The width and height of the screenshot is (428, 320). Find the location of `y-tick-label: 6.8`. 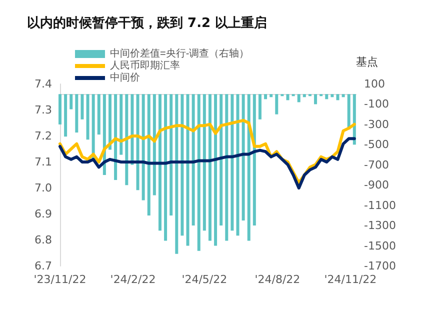

y-tick-label: 6.8 is located at coordinates (43, 240).